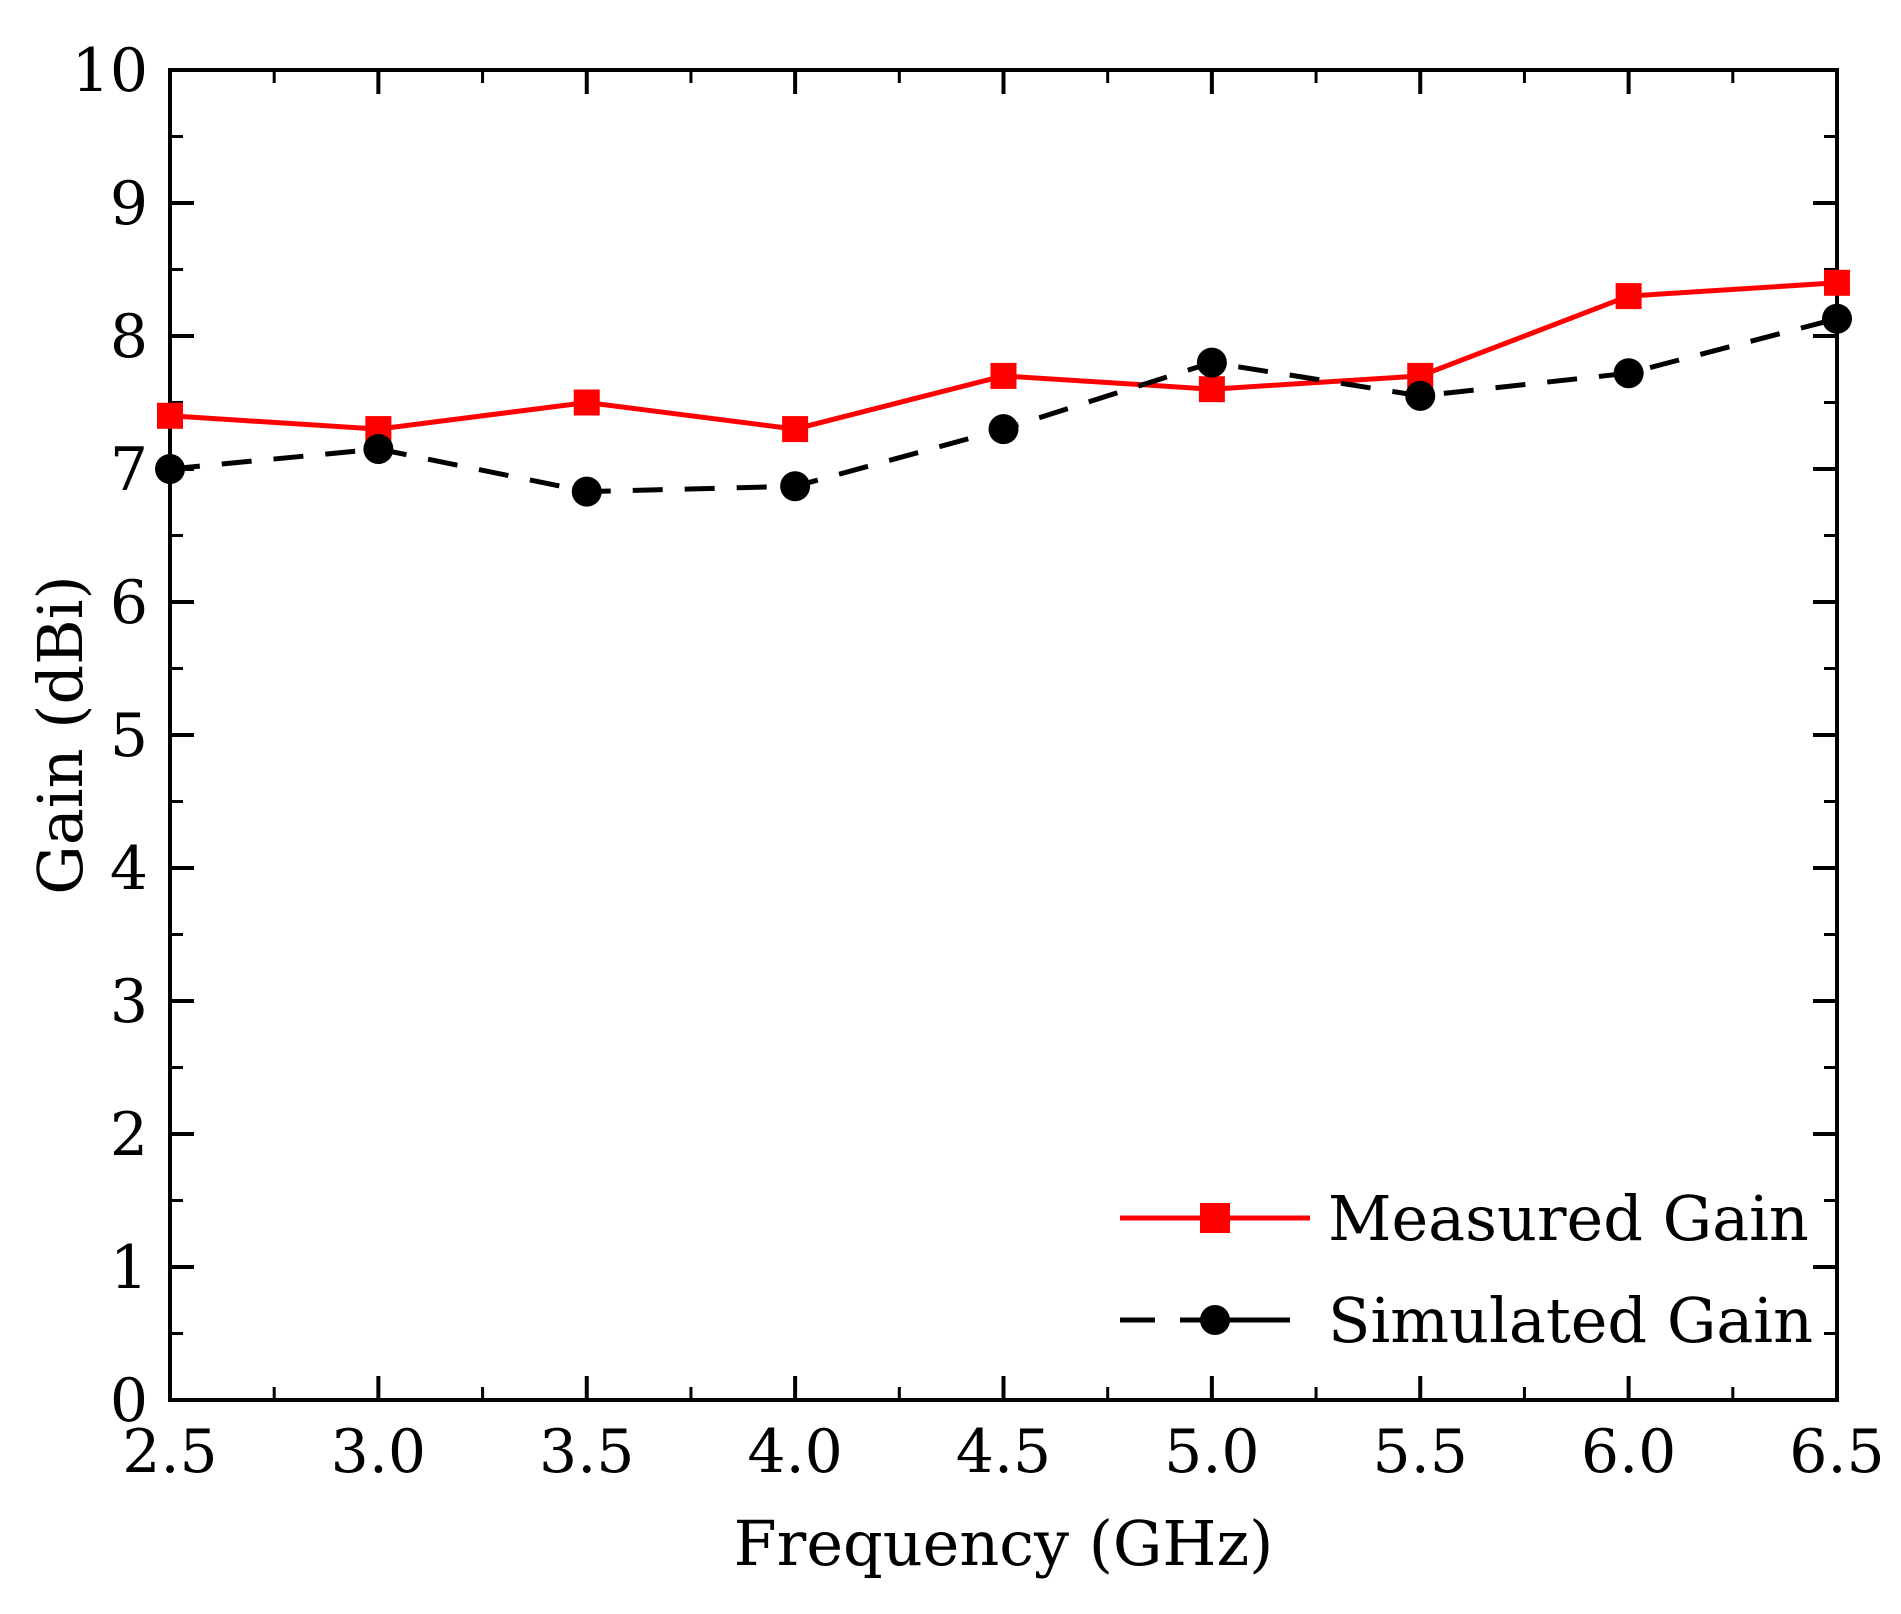 The height and width of the screenshot is (1614, 1901). What do you see at coordinates (1628, 1452) in the screenshot?
I see `x-tick-label: 6.0` at bounding box center [1628, 1452].